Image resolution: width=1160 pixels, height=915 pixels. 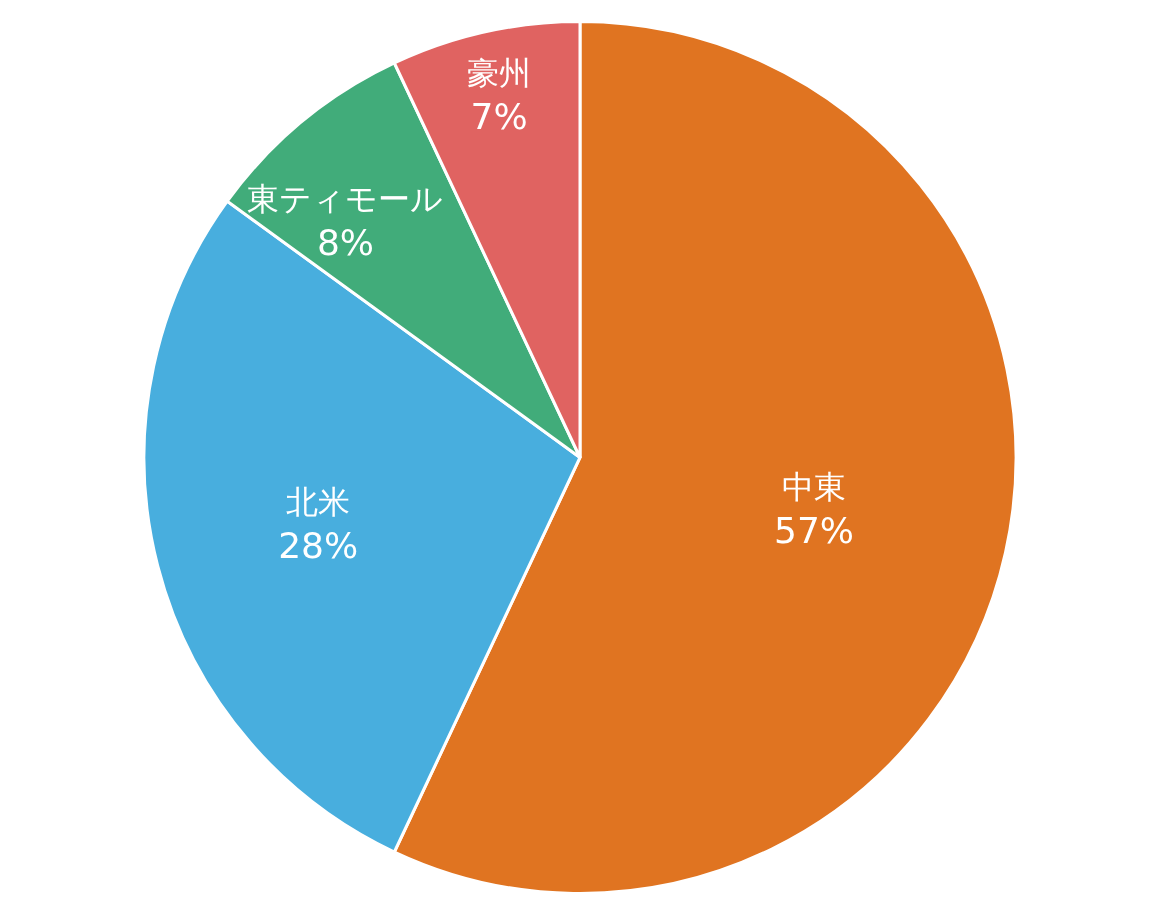 What do you see at coordinates (814, 530) in the screenshot?
I see `data-label: 57%` at bounding box center [814, 530].